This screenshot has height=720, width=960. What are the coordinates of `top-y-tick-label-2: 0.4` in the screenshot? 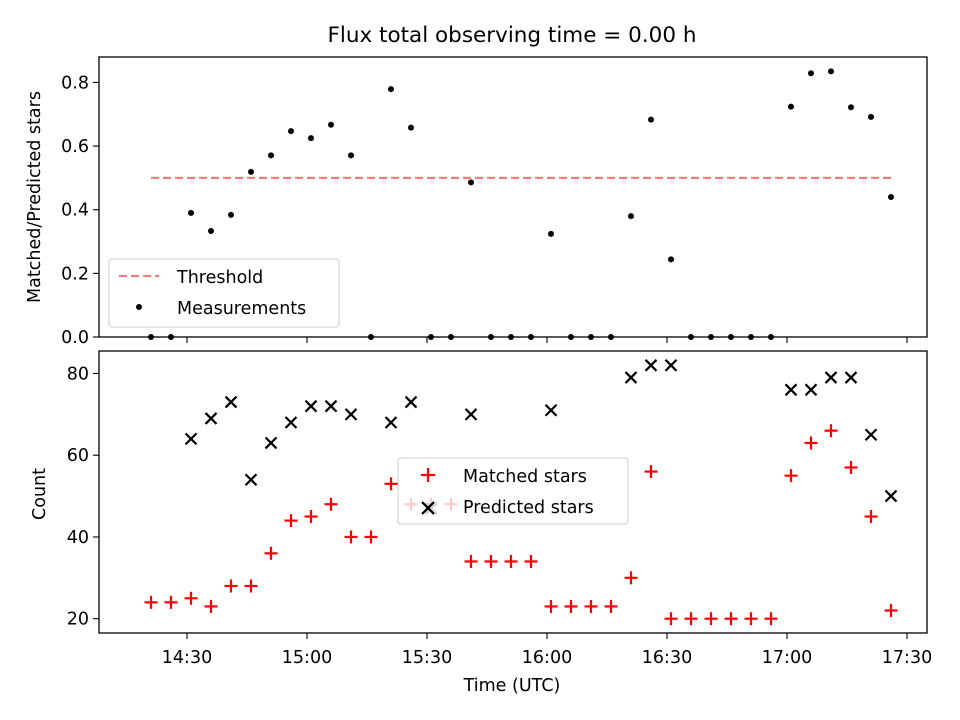 It's located at (75, 211).